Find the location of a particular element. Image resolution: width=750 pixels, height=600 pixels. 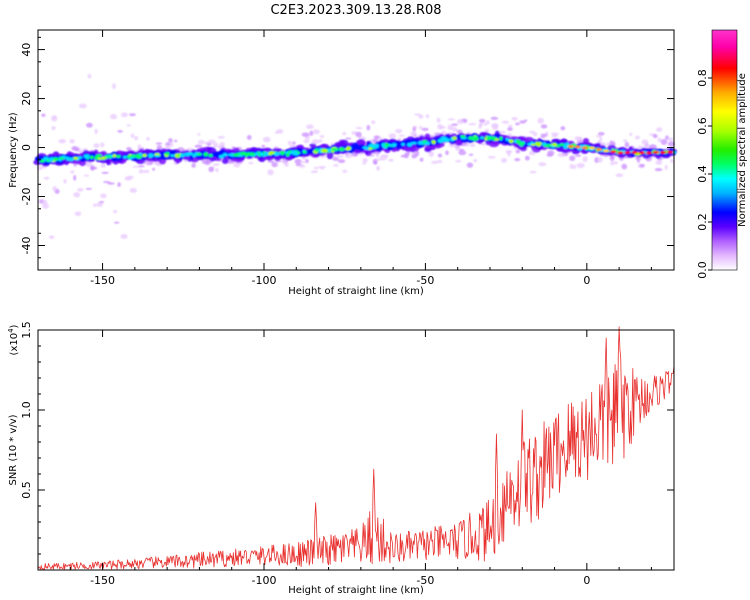

snr-x-axis-label: Height of straight line (km) is located at coordinates (356, 590).